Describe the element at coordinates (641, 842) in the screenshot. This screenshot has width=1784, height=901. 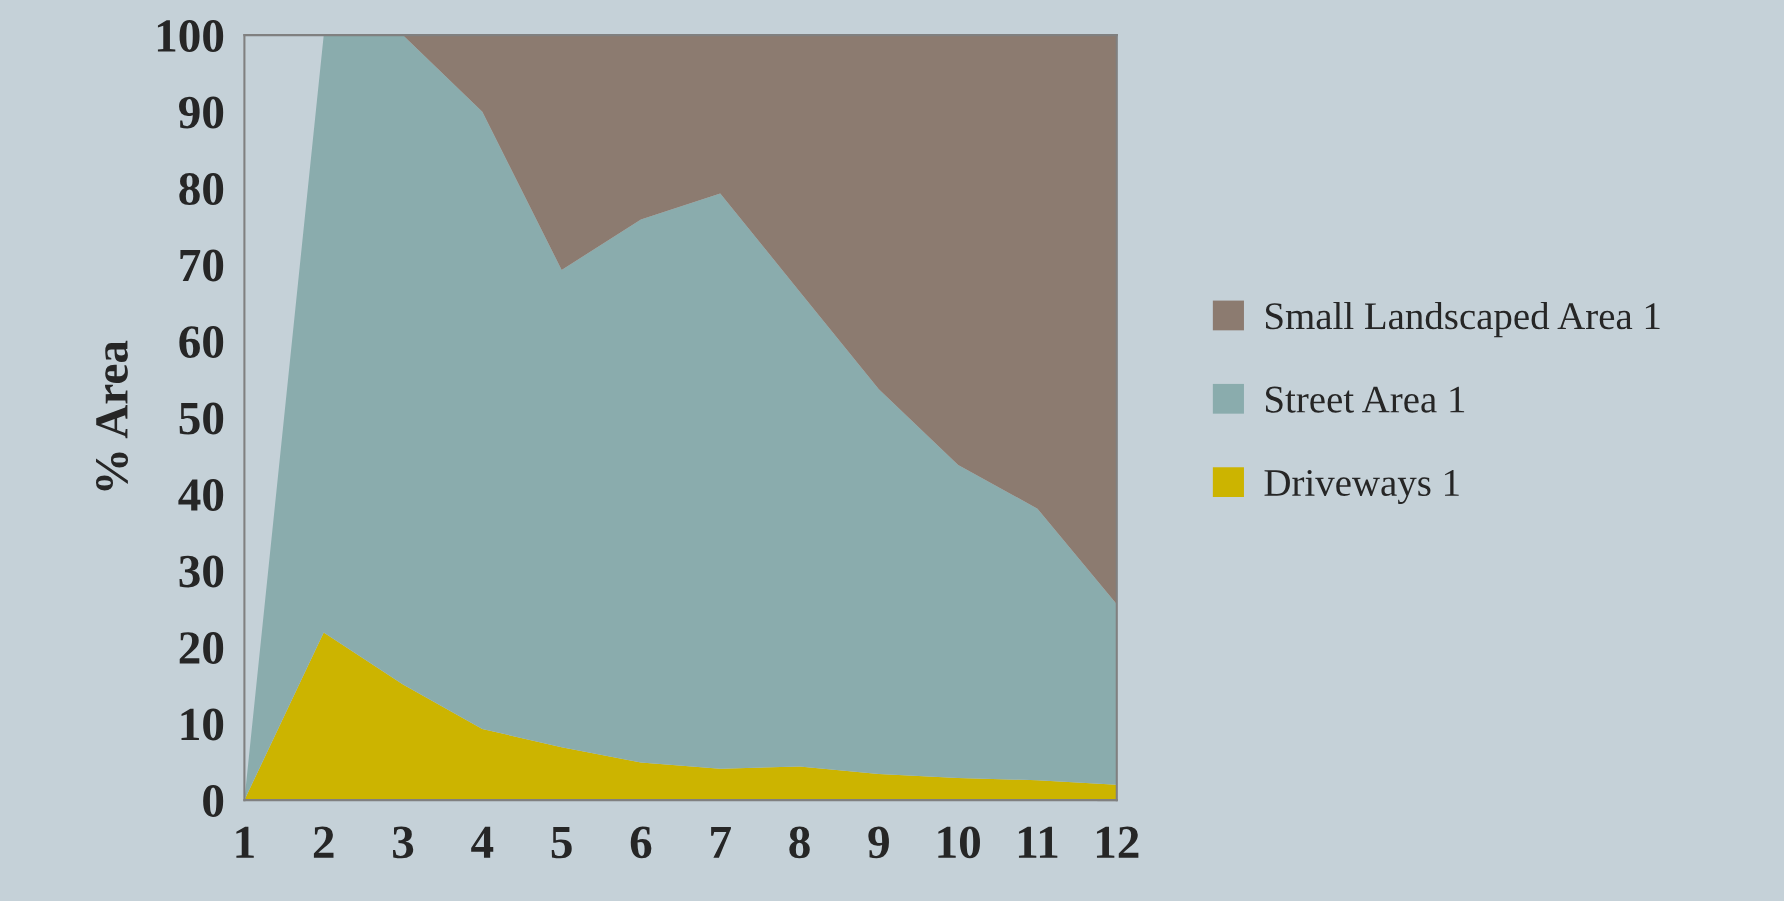
I see `x-tick-label: 6` at that location.